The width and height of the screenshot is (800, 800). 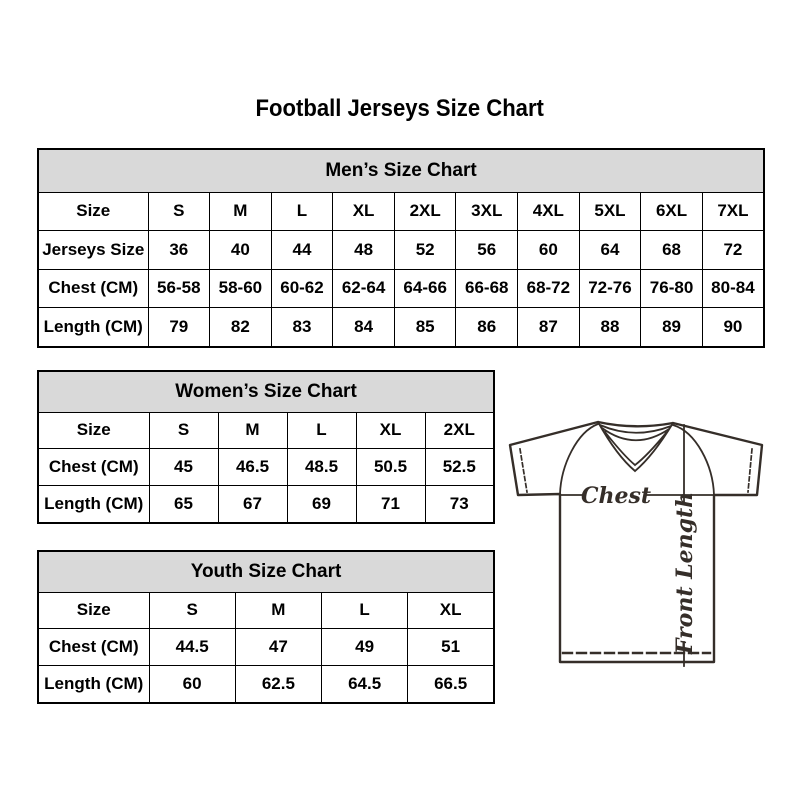 What do you see at coordinates (278, 647) in the screenshot?
I see `cell: 47` at bounding box center [278, 647].